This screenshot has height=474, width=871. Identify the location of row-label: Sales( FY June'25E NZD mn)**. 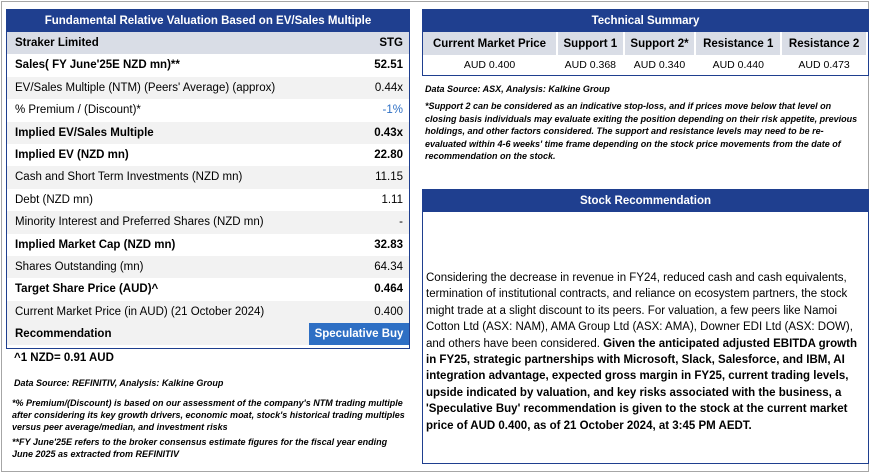
(97, 65).